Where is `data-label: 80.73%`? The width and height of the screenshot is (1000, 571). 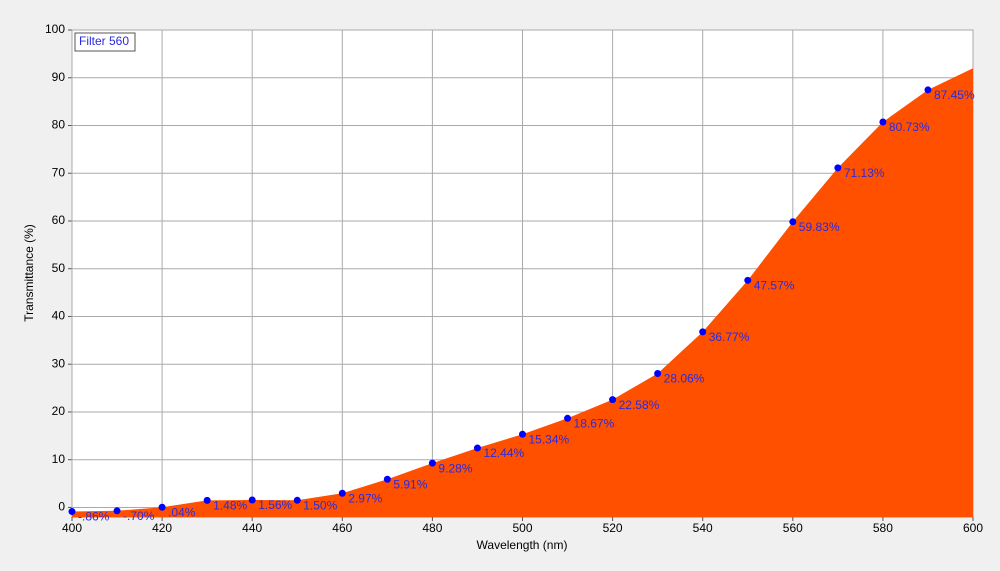
data-label: 80.73% is located at coordinates (909, 127).